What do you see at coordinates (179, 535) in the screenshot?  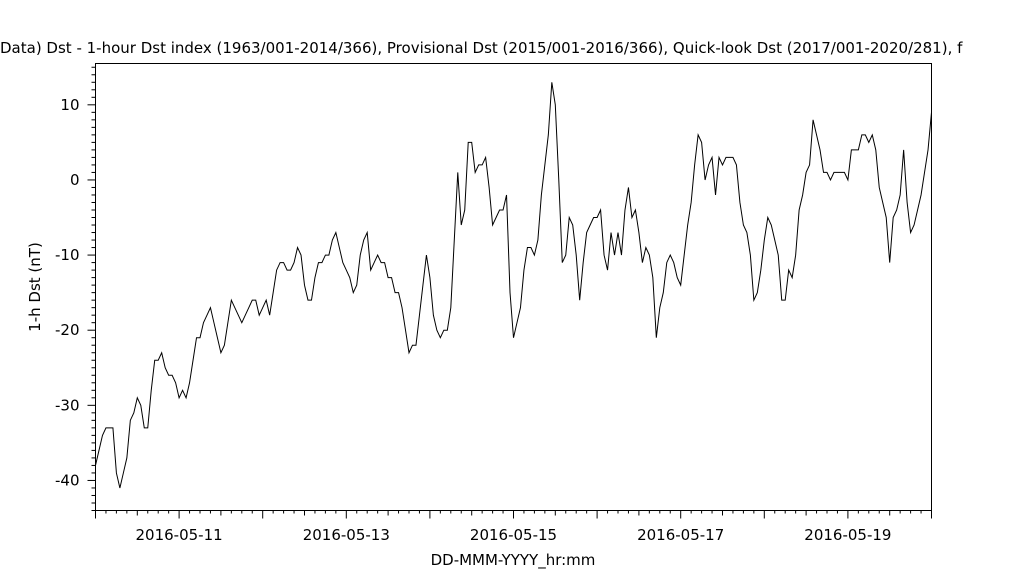 I see `x-tick-label: 2016-05-11` at bounding box center [179, 535].